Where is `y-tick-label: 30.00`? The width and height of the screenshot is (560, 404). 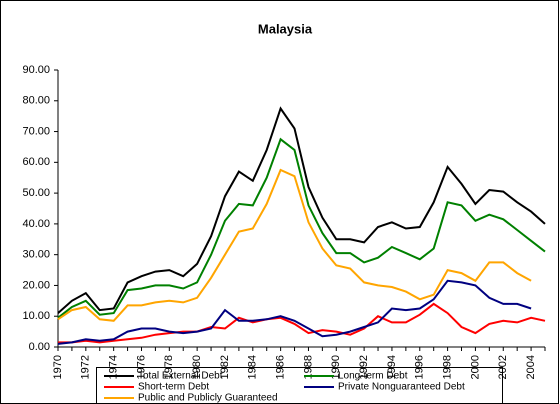 y-tick-label: 30.00 is located at coordinates (36, 255).